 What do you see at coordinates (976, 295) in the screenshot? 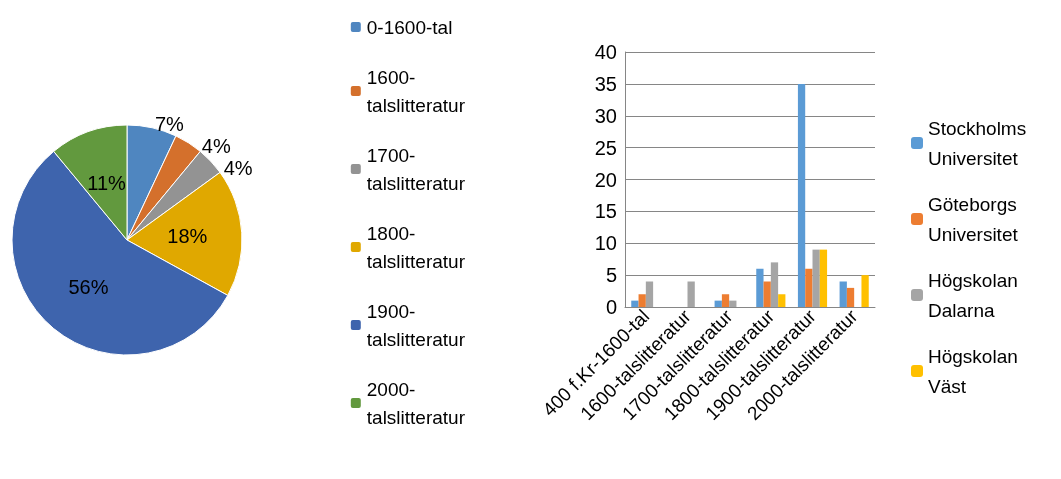
I see `legend-label: Högskolan Dalarna` at bounding box center [976, 295].